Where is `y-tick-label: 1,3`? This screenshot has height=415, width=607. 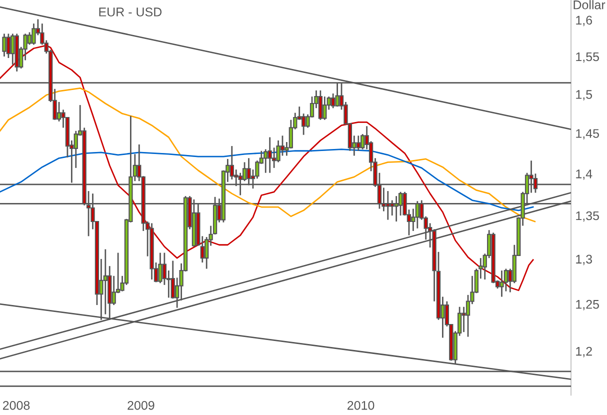 y-tick-label: 1,3 is located at coordinates (584, 260).